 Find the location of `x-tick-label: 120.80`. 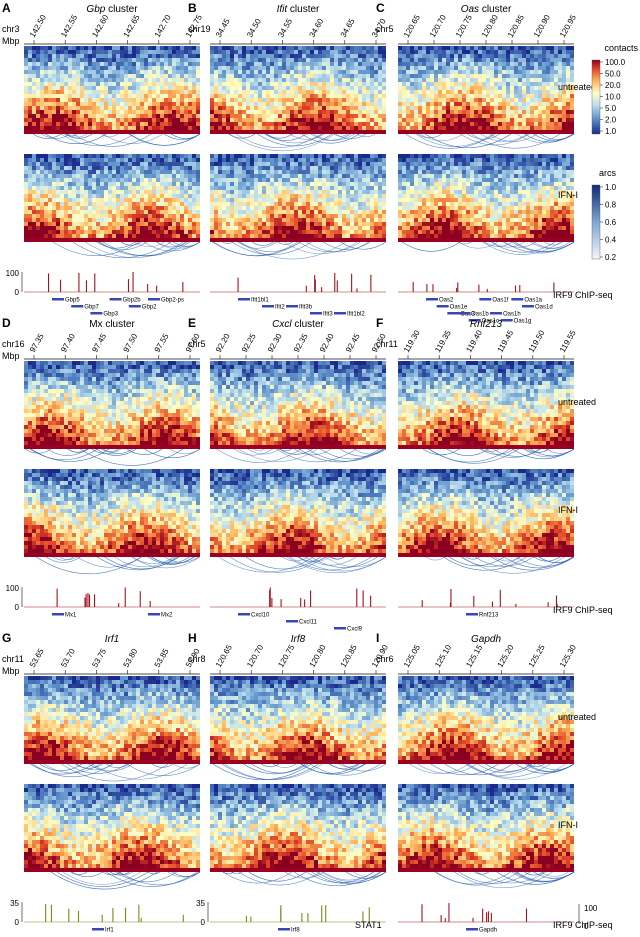

x-tick-label: 120.80 is located at coordinates (490, 26).